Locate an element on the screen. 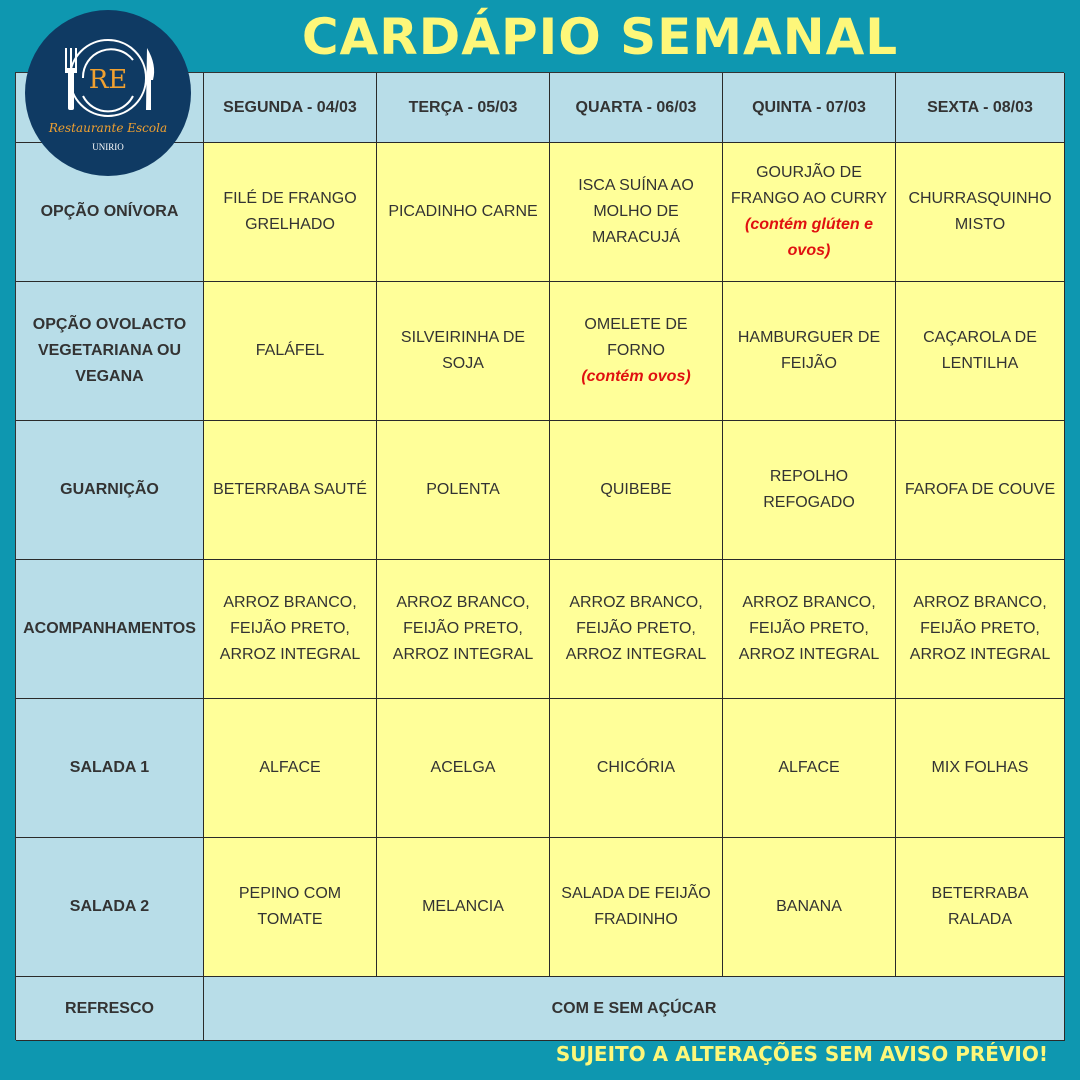 Image resolution: width=1080 pixels, height=1080 pixels. menu-cell: FALÁFEL is located at coordinates (290, 351).